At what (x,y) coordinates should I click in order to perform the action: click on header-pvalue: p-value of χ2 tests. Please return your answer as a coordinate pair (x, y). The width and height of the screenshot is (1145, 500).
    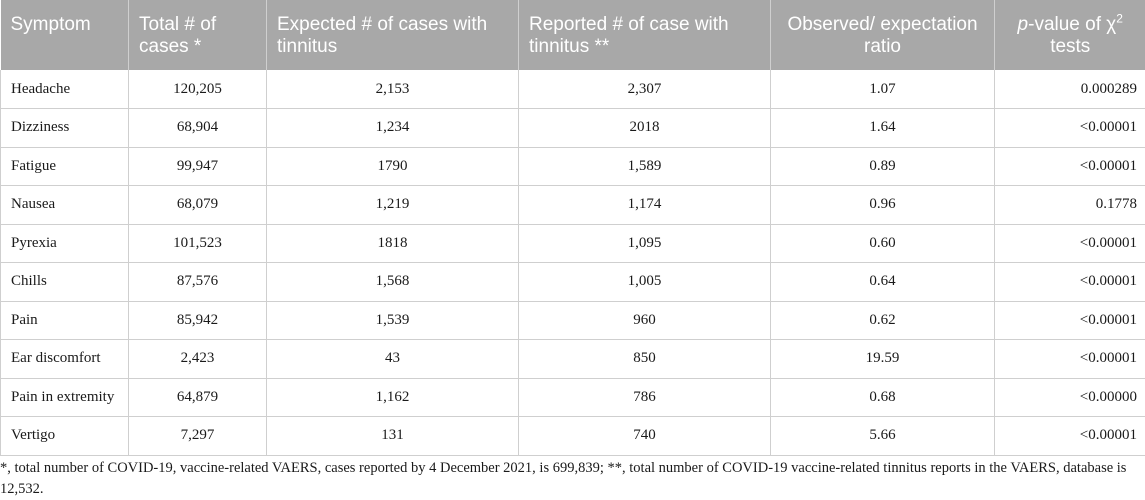
    Looking at the image, I should click on (1070, 35).